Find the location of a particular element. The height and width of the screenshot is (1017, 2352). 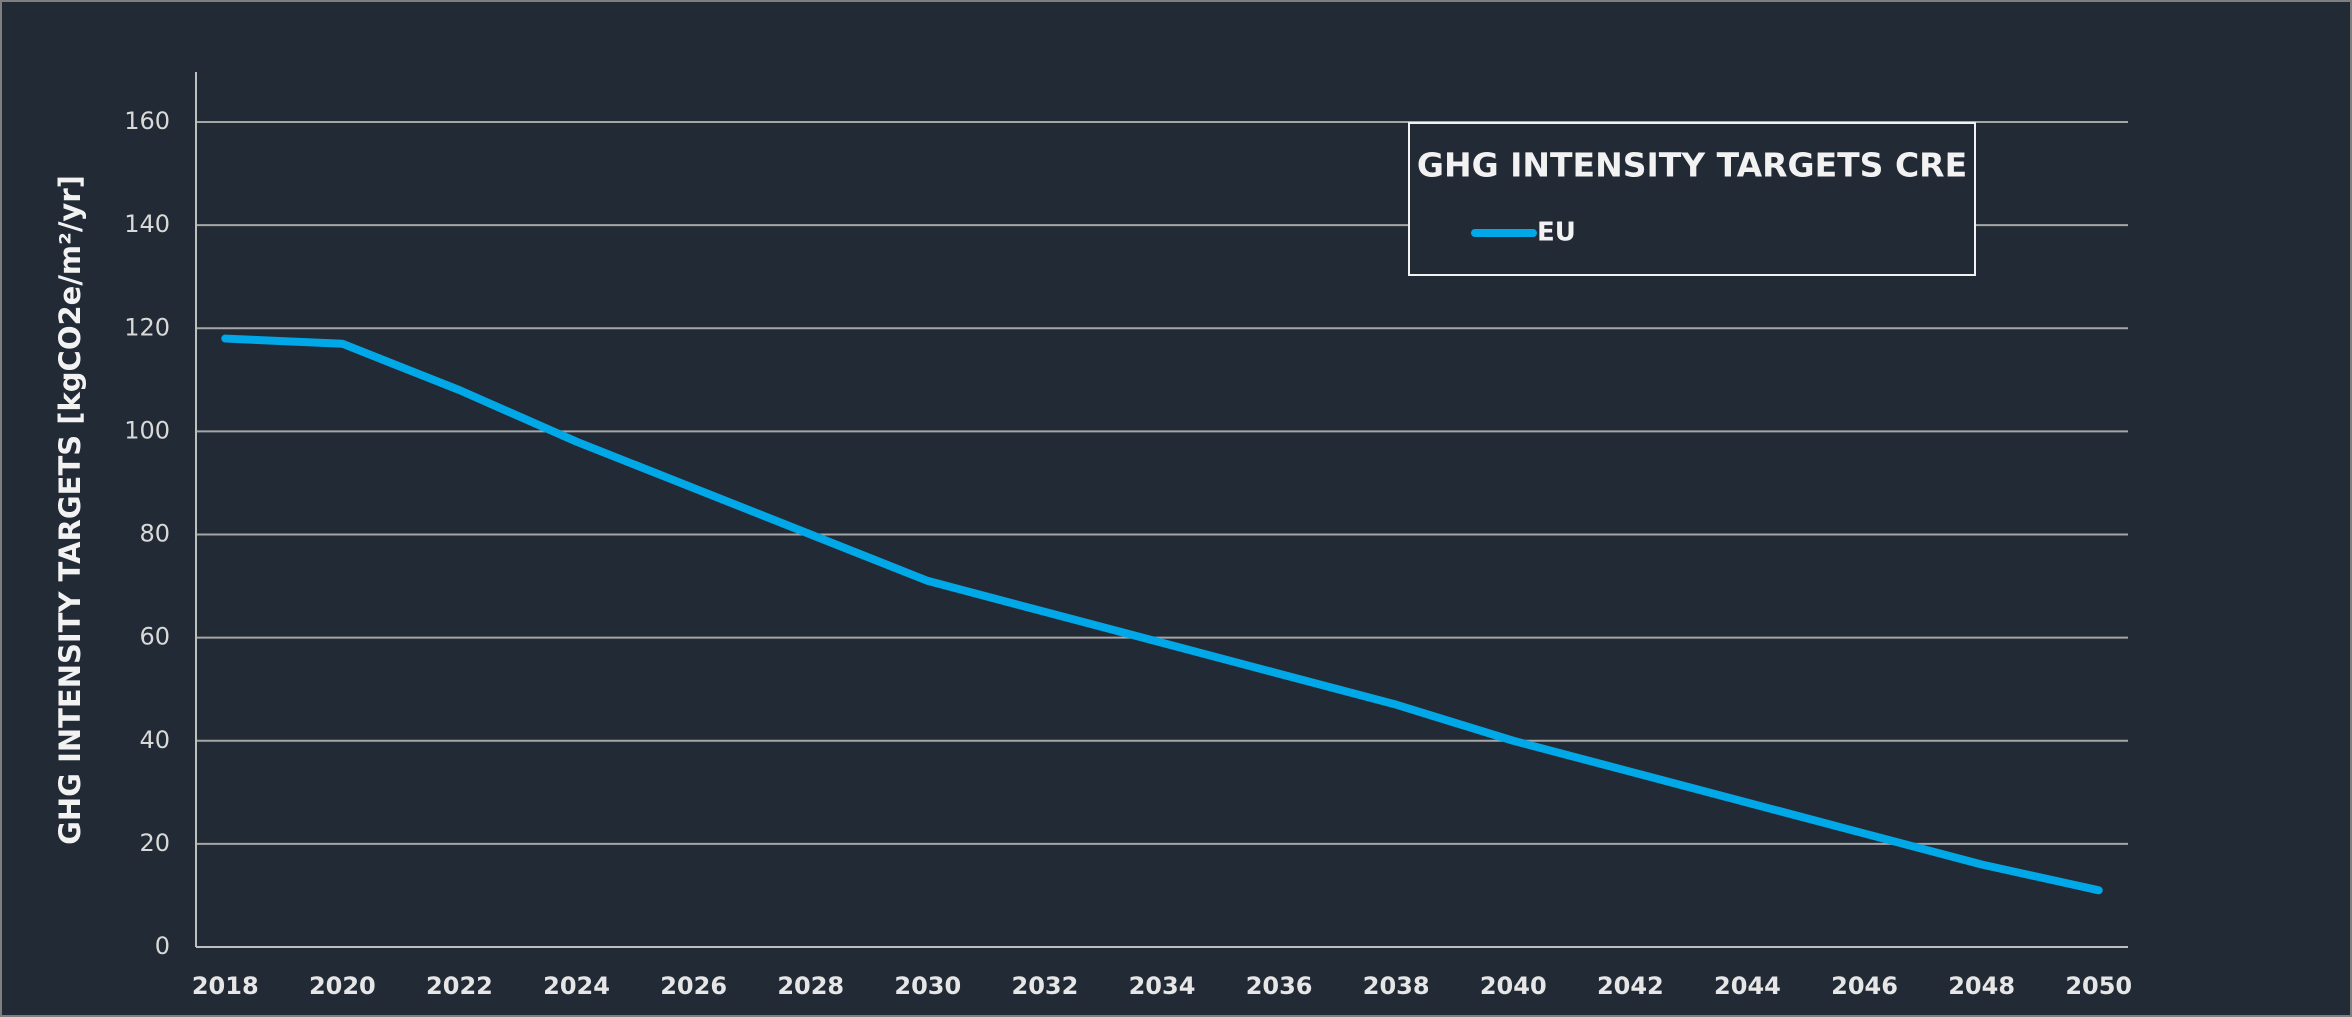

x-tick-label: 2030 is located at coordinates (927, 986).